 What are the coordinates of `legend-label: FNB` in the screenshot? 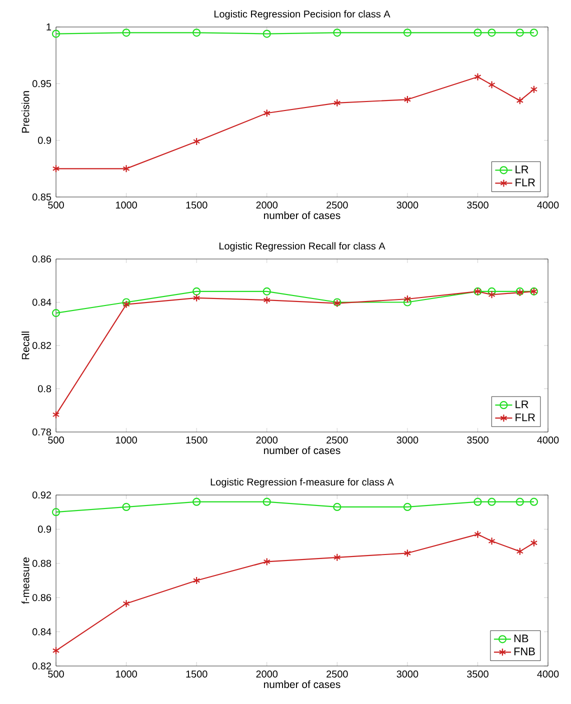 It's located at (524, 652).